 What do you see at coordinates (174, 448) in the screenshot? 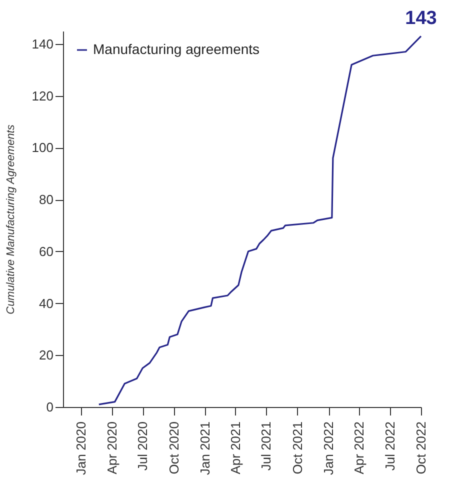
I see `x-tick-label: Oct 2020` at bounding box center [174, 448].